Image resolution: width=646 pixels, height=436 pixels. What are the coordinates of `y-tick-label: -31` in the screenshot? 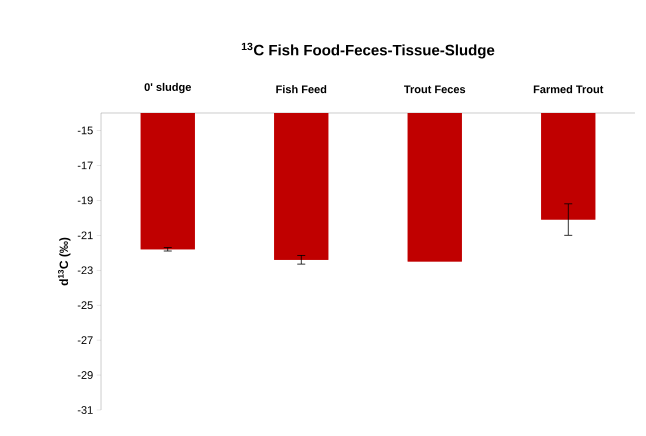 It's located at (85, 410).